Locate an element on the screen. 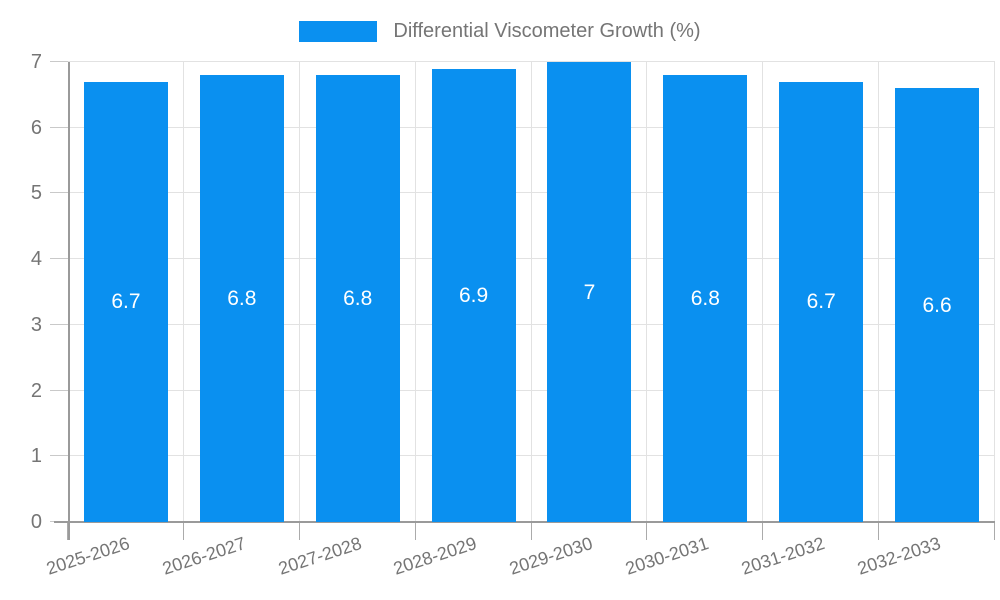 The height and width of the screenshot is (600, 1000). bar-2032-2033: 6.6 is located at coordinates (937, 305).